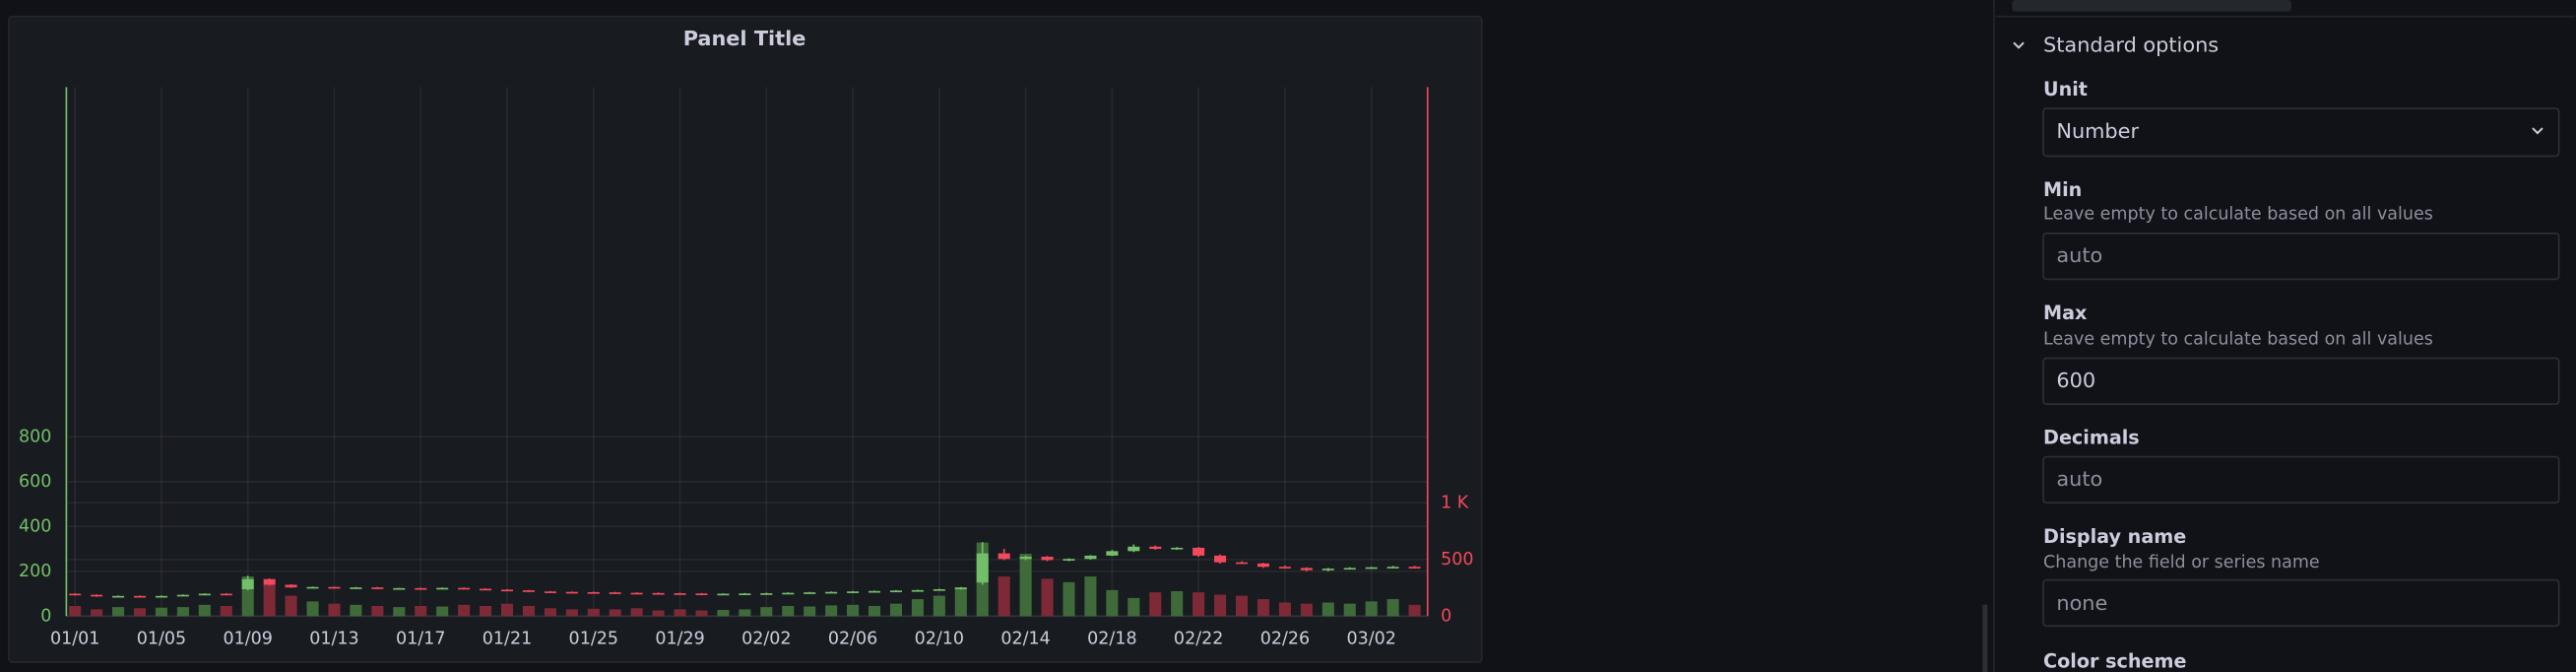  What do you see at coordinates (1455, 502) in the screenshot?
I see `y2-tick-label: 1 K` at bounding box center [1455, 502].